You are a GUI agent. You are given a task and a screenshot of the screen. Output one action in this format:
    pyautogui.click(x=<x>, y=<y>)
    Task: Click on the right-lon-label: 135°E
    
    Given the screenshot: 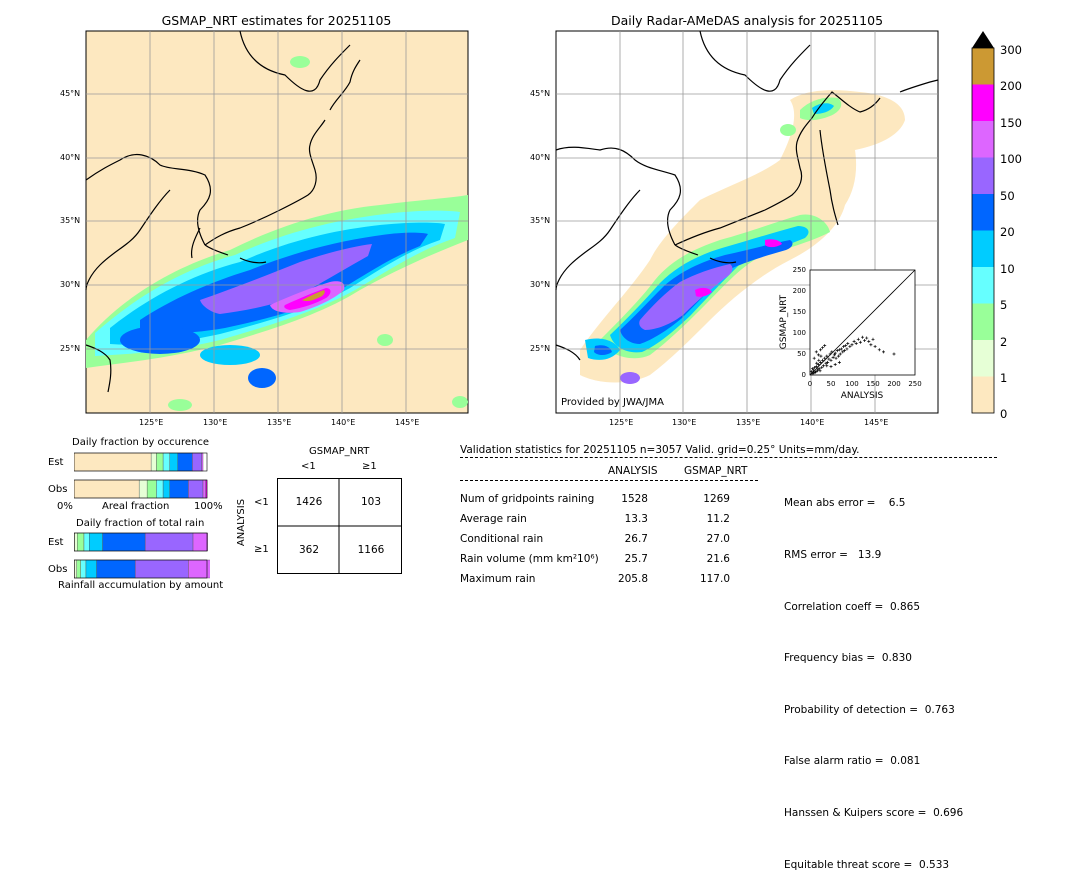 What is the action you would take?
    pyautogui.click(x=748, y=422)
    